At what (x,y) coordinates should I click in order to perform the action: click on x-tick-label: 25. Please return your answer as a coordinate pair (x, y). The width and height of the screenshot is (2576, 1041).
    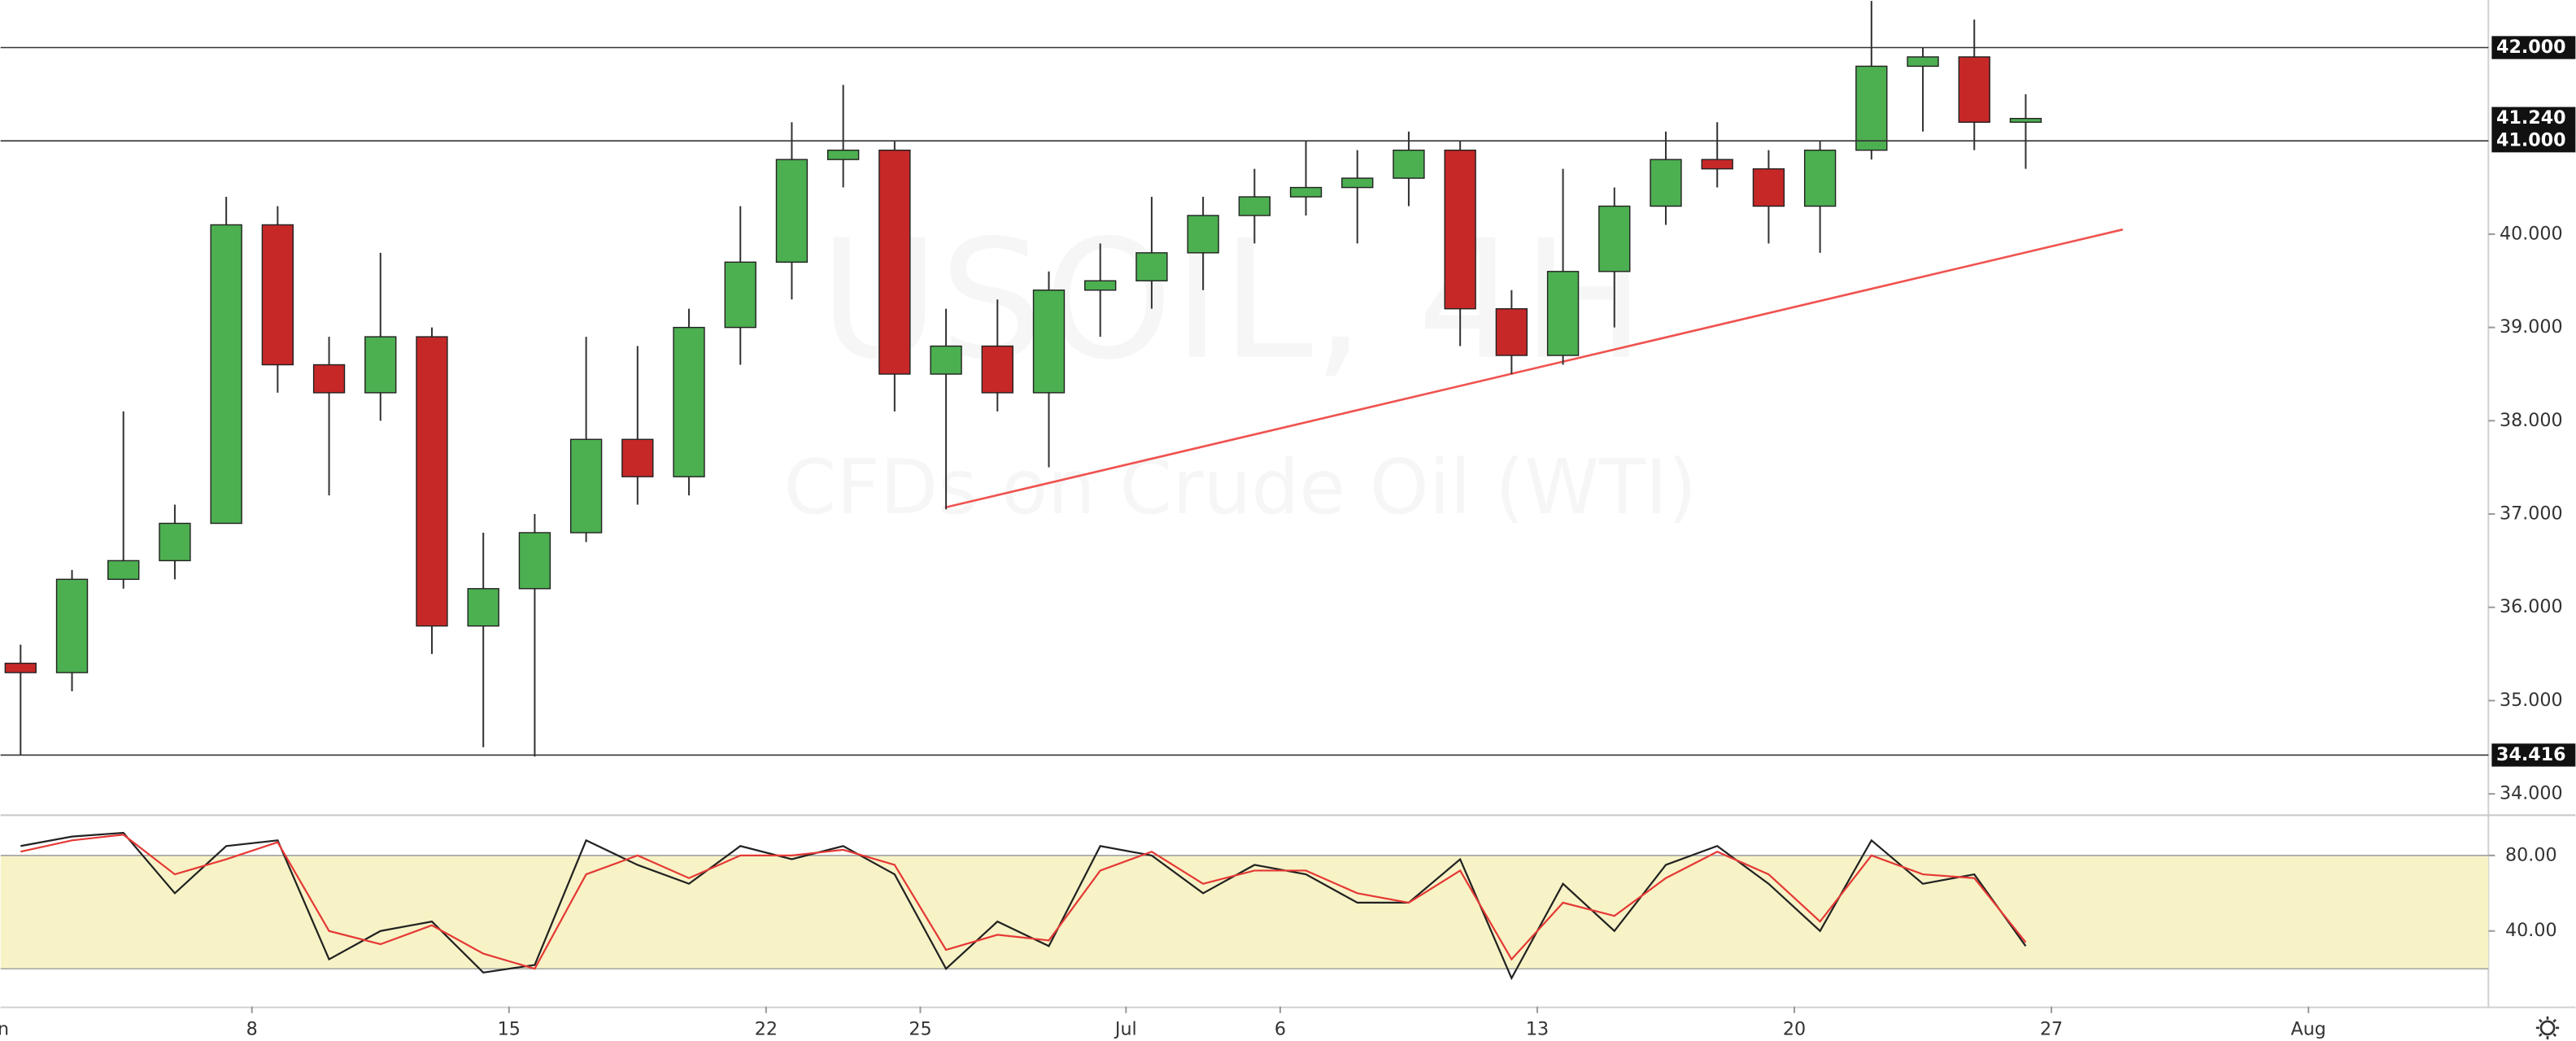
    Looking at the image, I should click on (920, 1028).